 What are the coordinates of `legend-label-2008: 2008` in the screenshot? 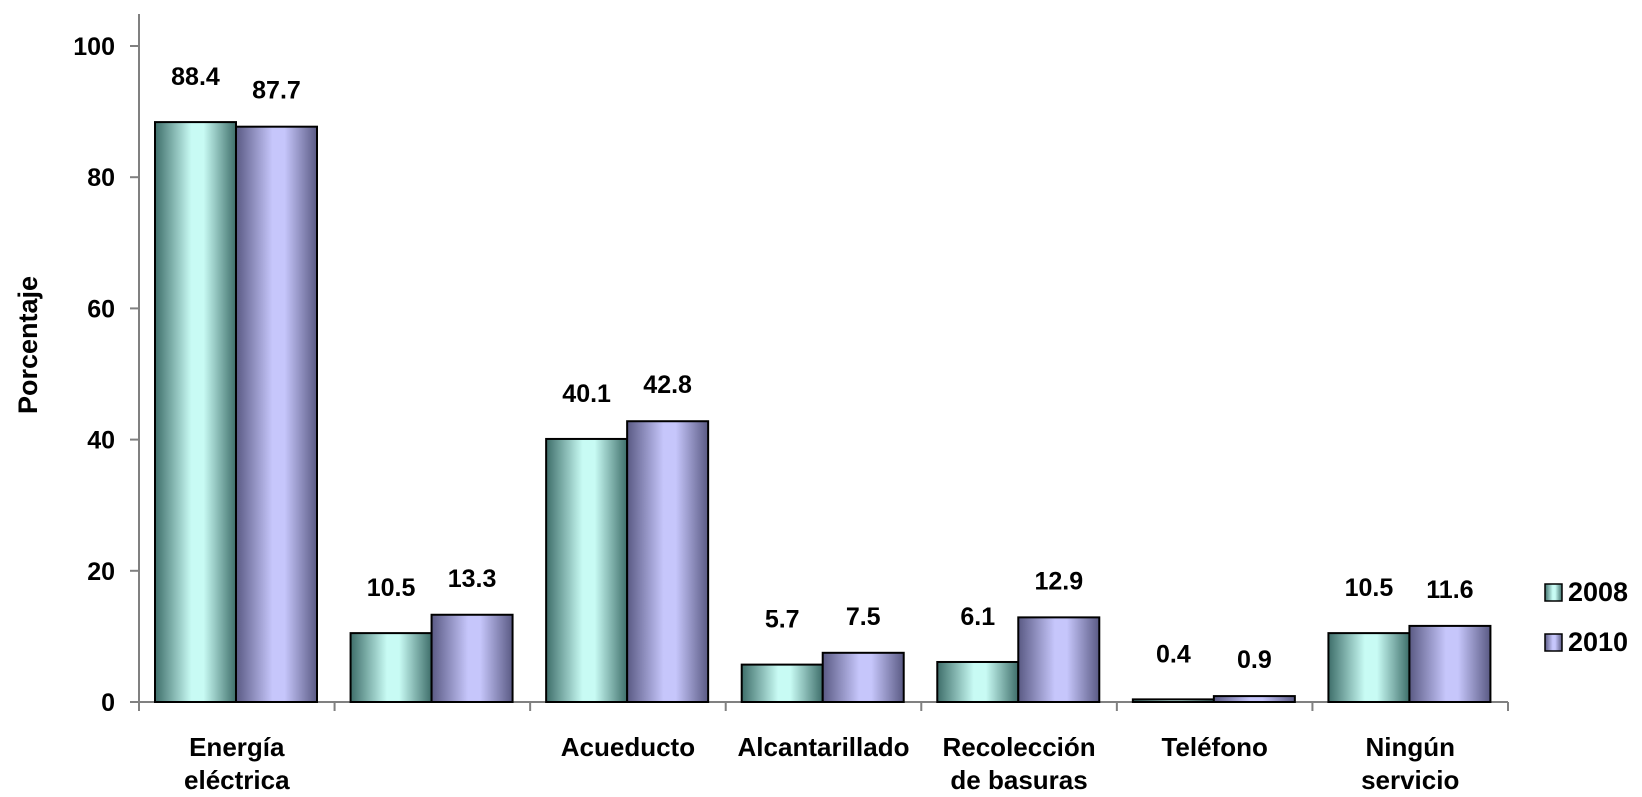 It's located at (1598, 592).